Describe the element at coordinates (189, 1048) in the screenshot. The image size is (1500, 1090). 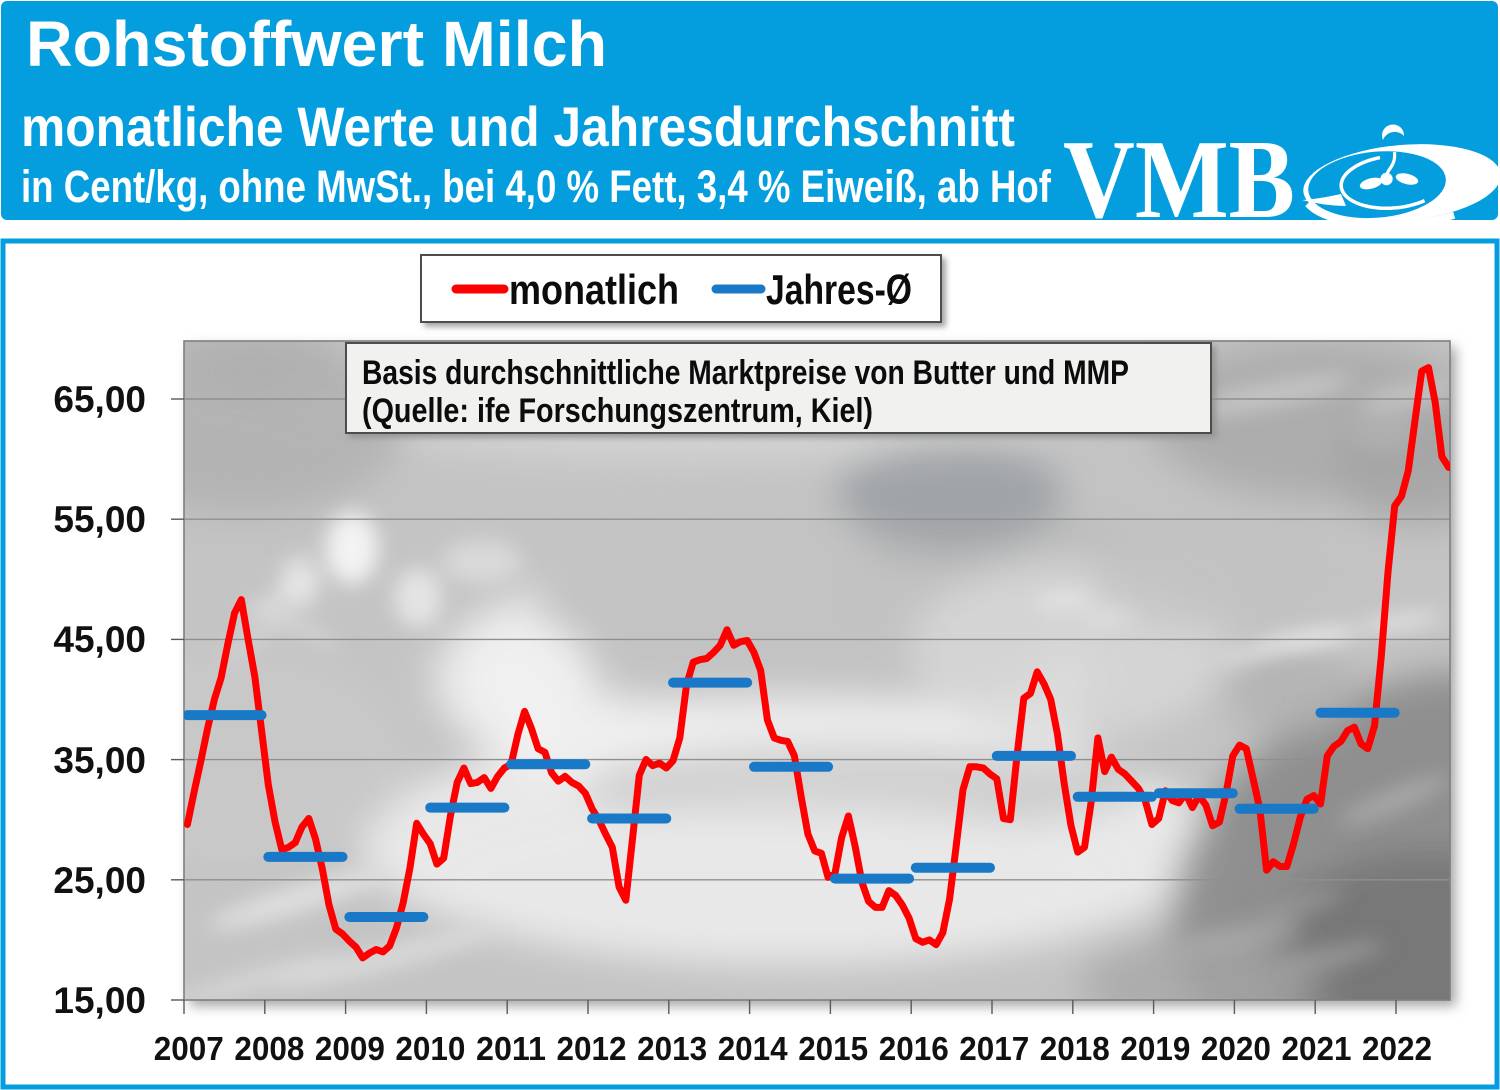
I see `svg-text: 2007` at that location.